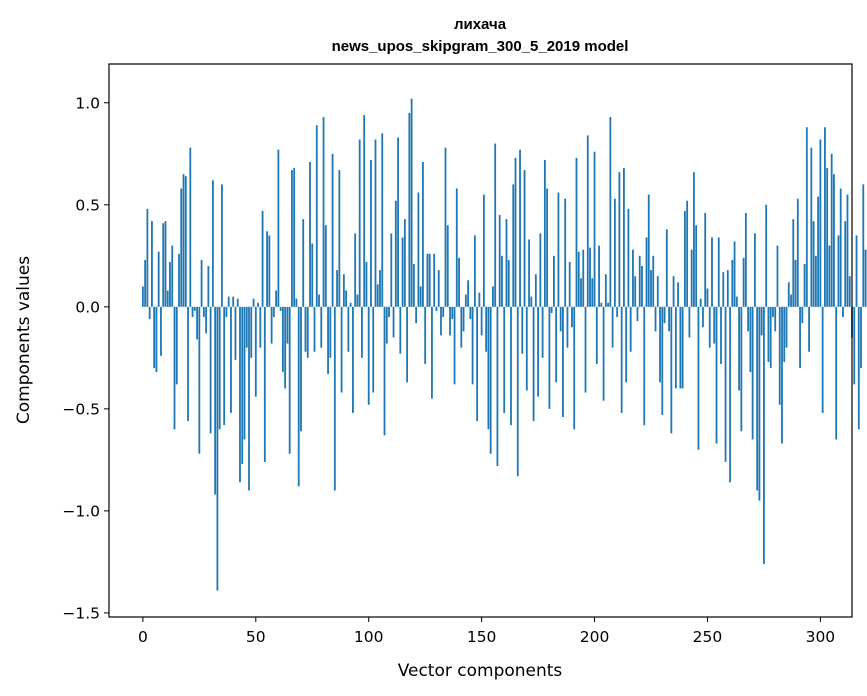  Describe the element at coordinates (81, 511) in the screenshot. I see `y-tick-label: −1.0` at that location.